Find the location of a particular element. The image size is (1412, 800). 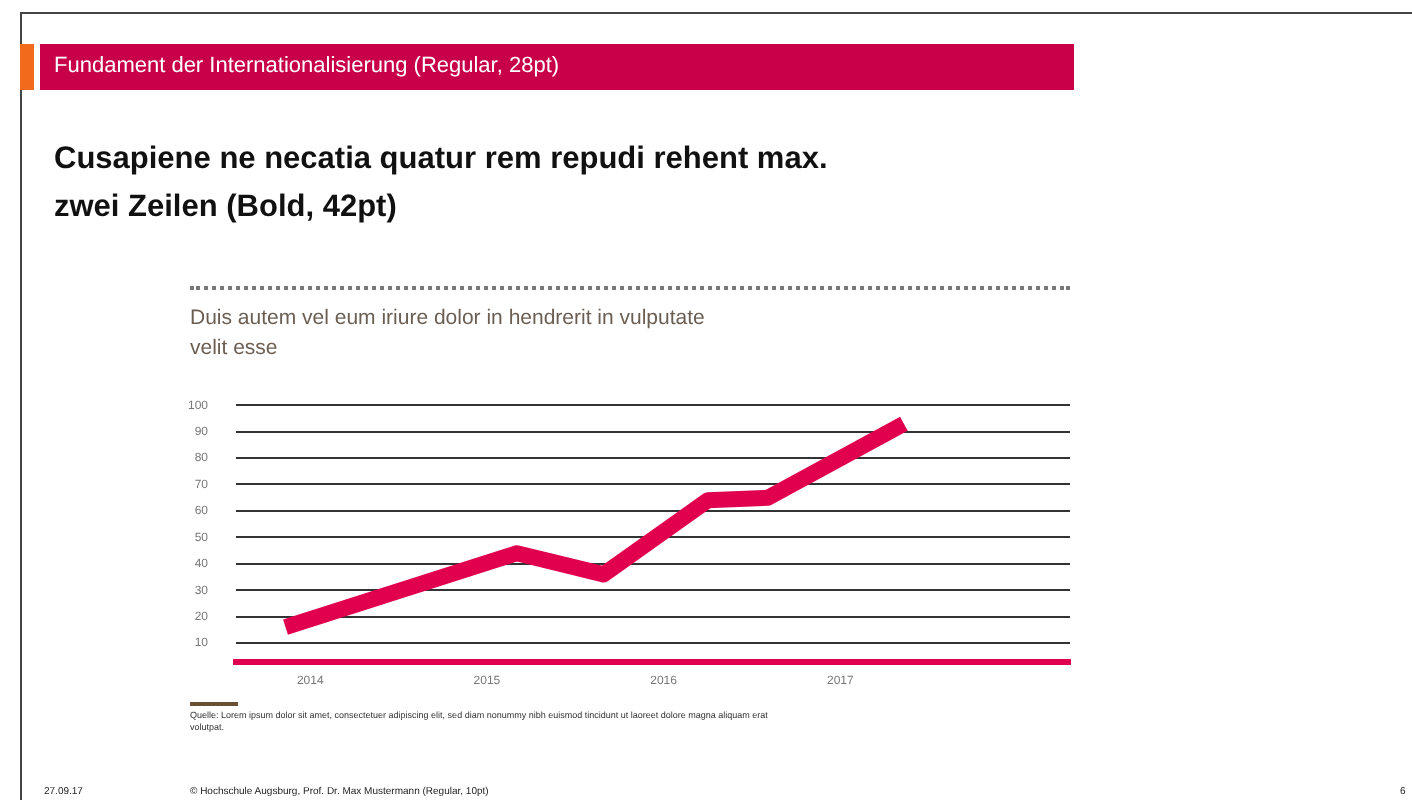

chart-title: Cusapiene ne necatia quatur rem repudi rehent max. zwei Zeilen (Bold, 42pt) is located at coordinates (442, 184).